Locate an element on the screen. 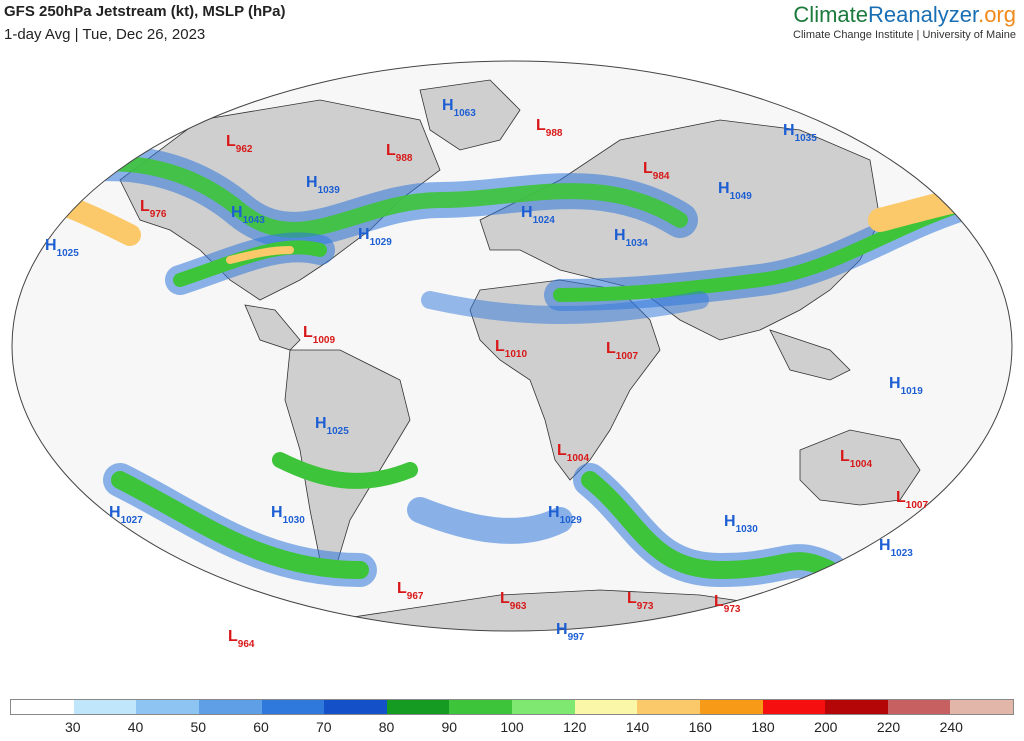 The height and width of the screenshot is (741, 1024). high-pressure-label: H1043 is located at coordinates (248, 215).